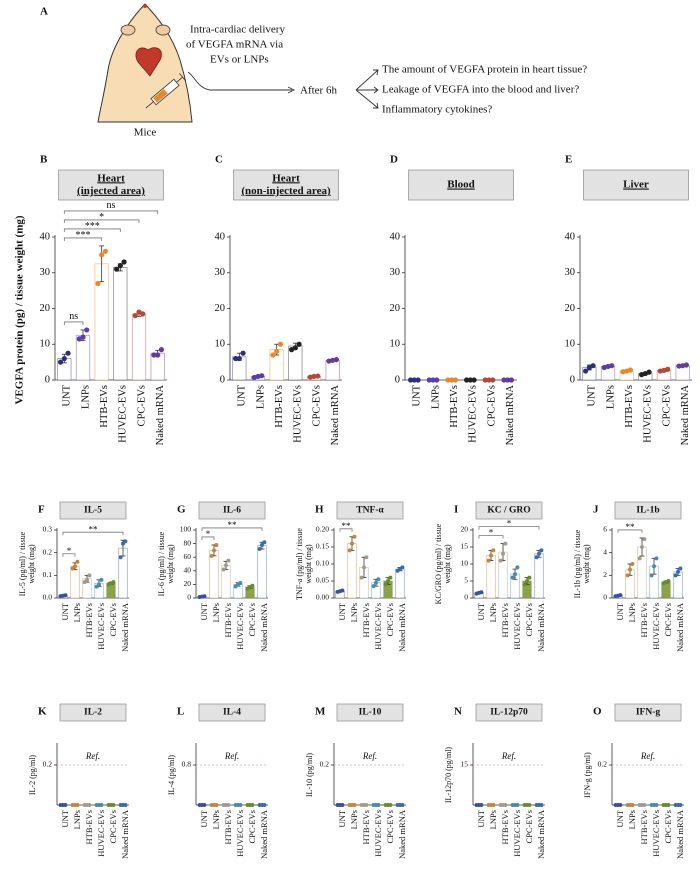  What do you see at coordinates (370, 511) in the screenshot?
I see `chart-title: TNF-α` at bounding box center [370, 511].